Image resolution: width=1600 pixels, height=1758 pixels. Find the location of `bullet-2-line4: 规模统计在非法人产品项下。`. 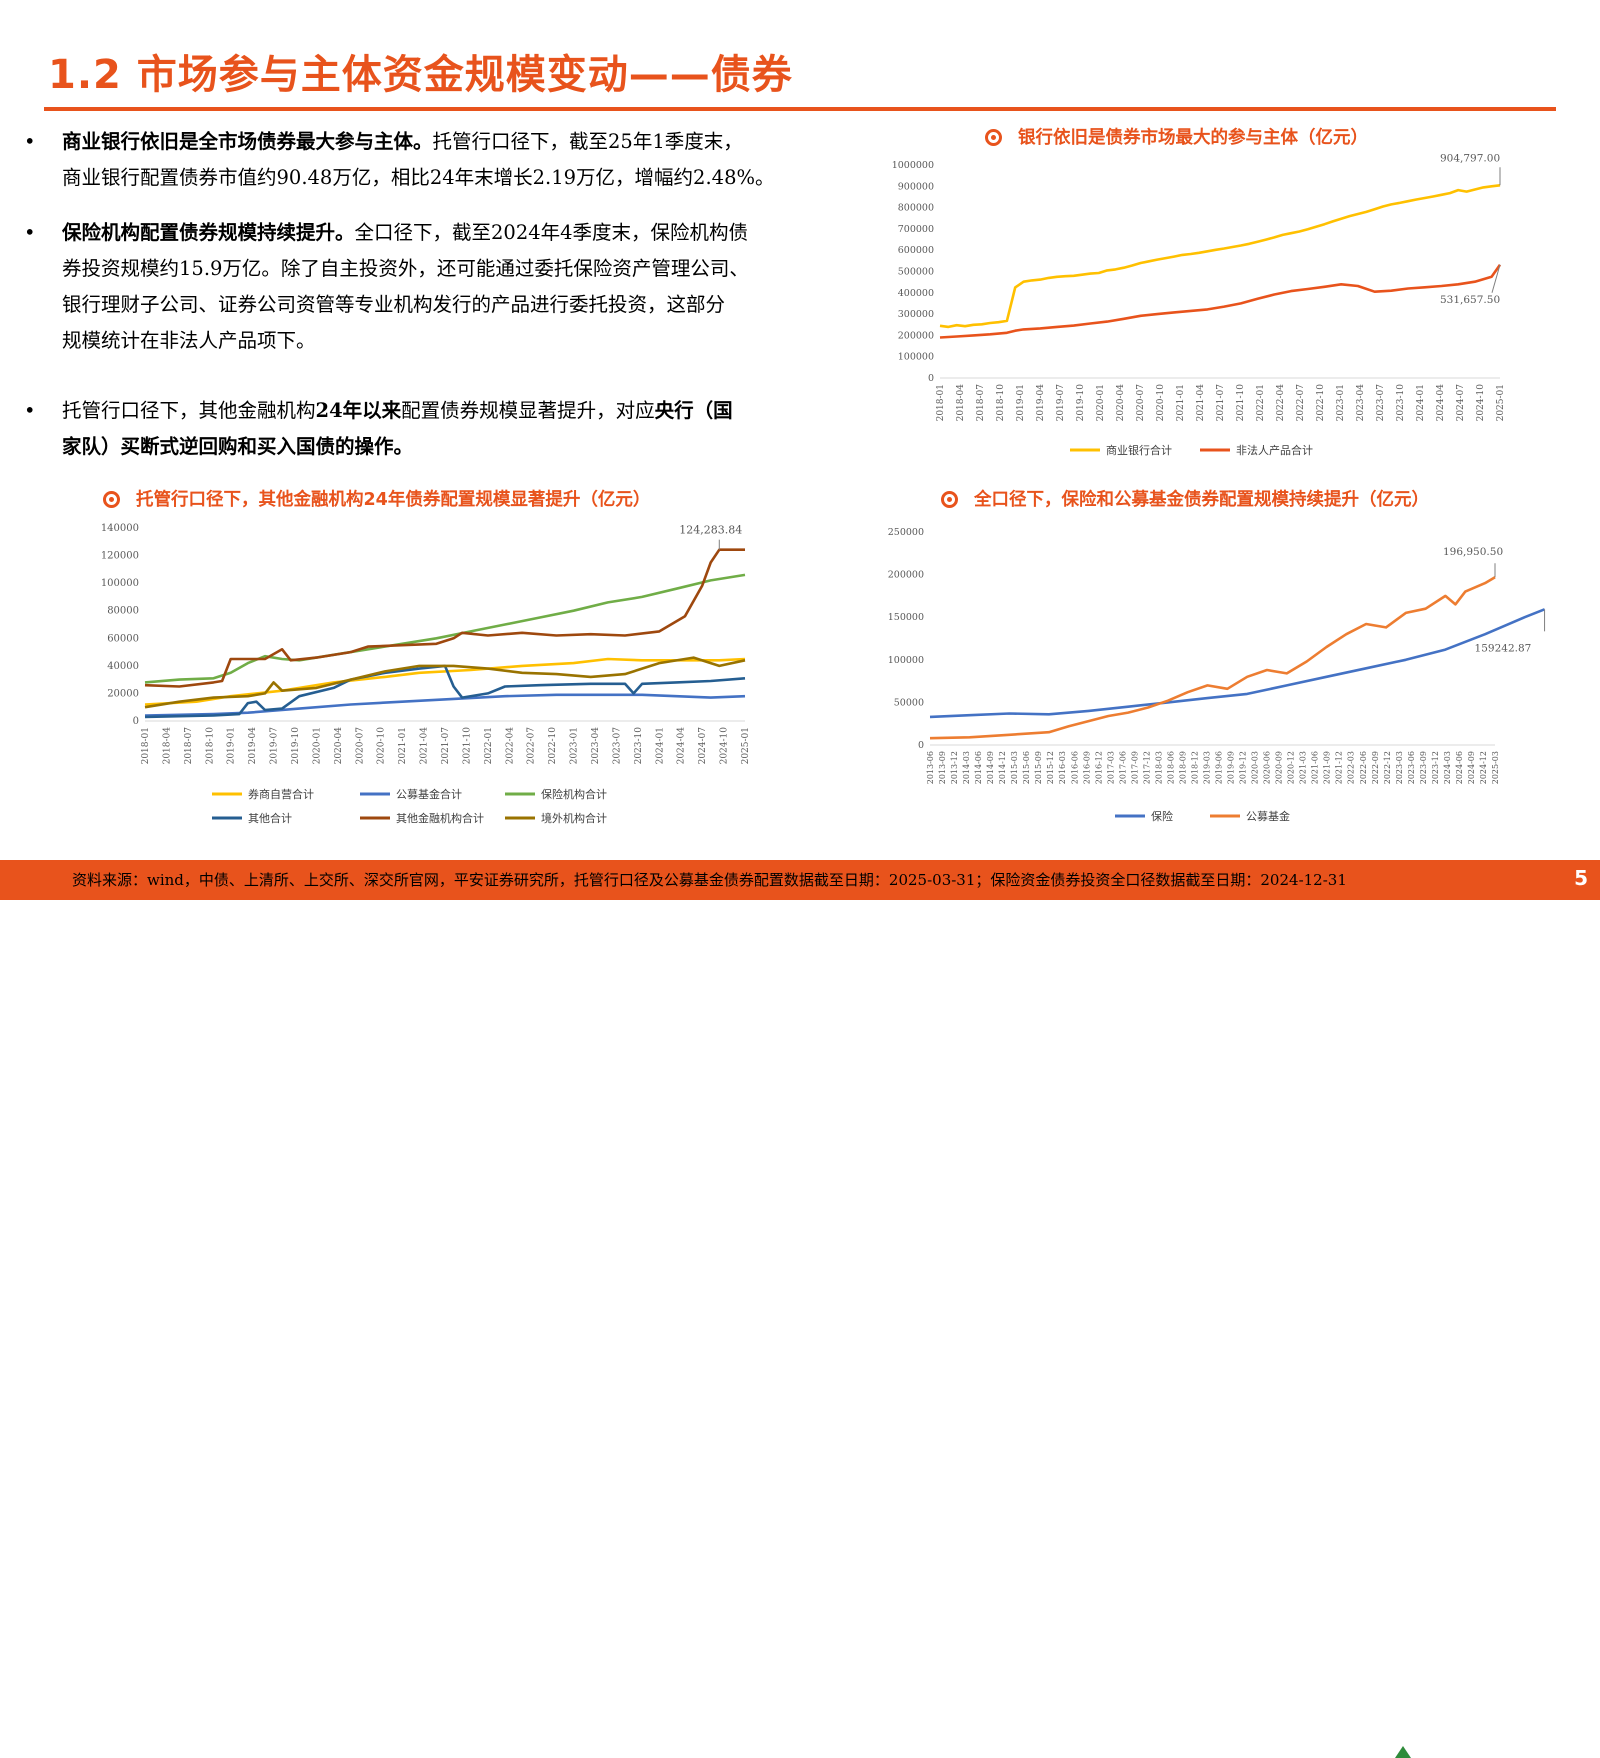

bullet-2-line4: 规模统计在非法人产品项下。 is located at coordinates (189, 340).